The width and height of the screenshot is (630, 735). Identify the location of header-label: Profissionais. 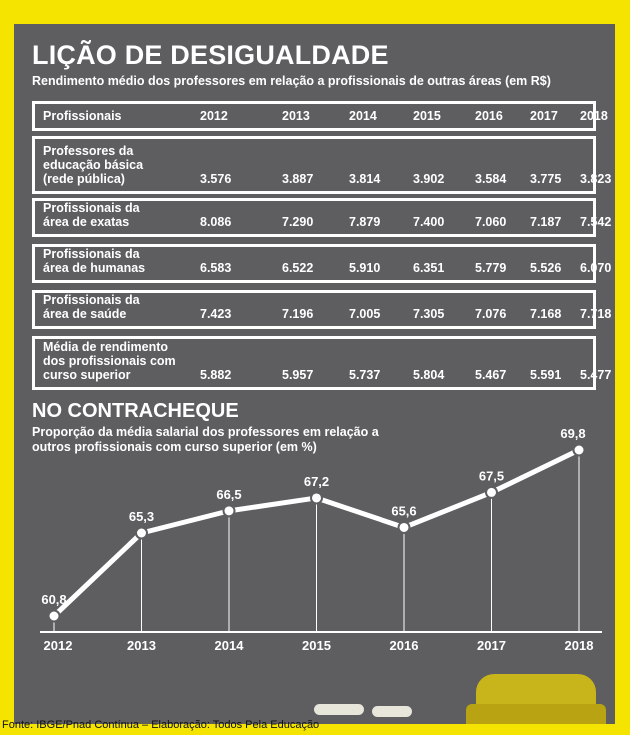
(82, 116).